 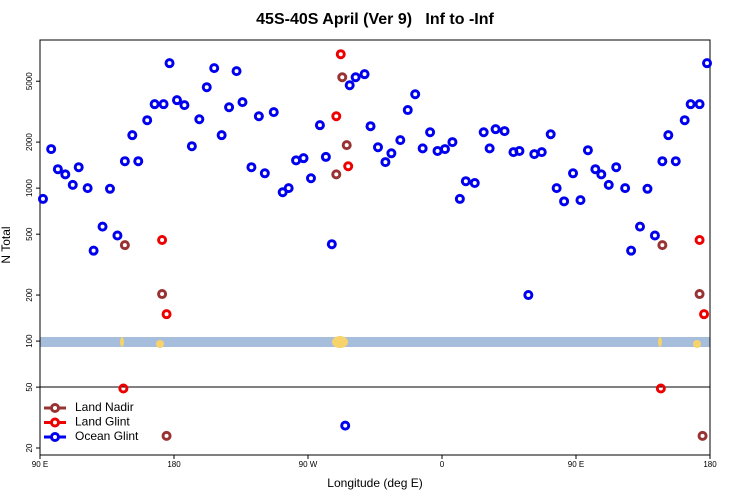 I want to click on y-tick-label: 200, so click(x=29, y=295).